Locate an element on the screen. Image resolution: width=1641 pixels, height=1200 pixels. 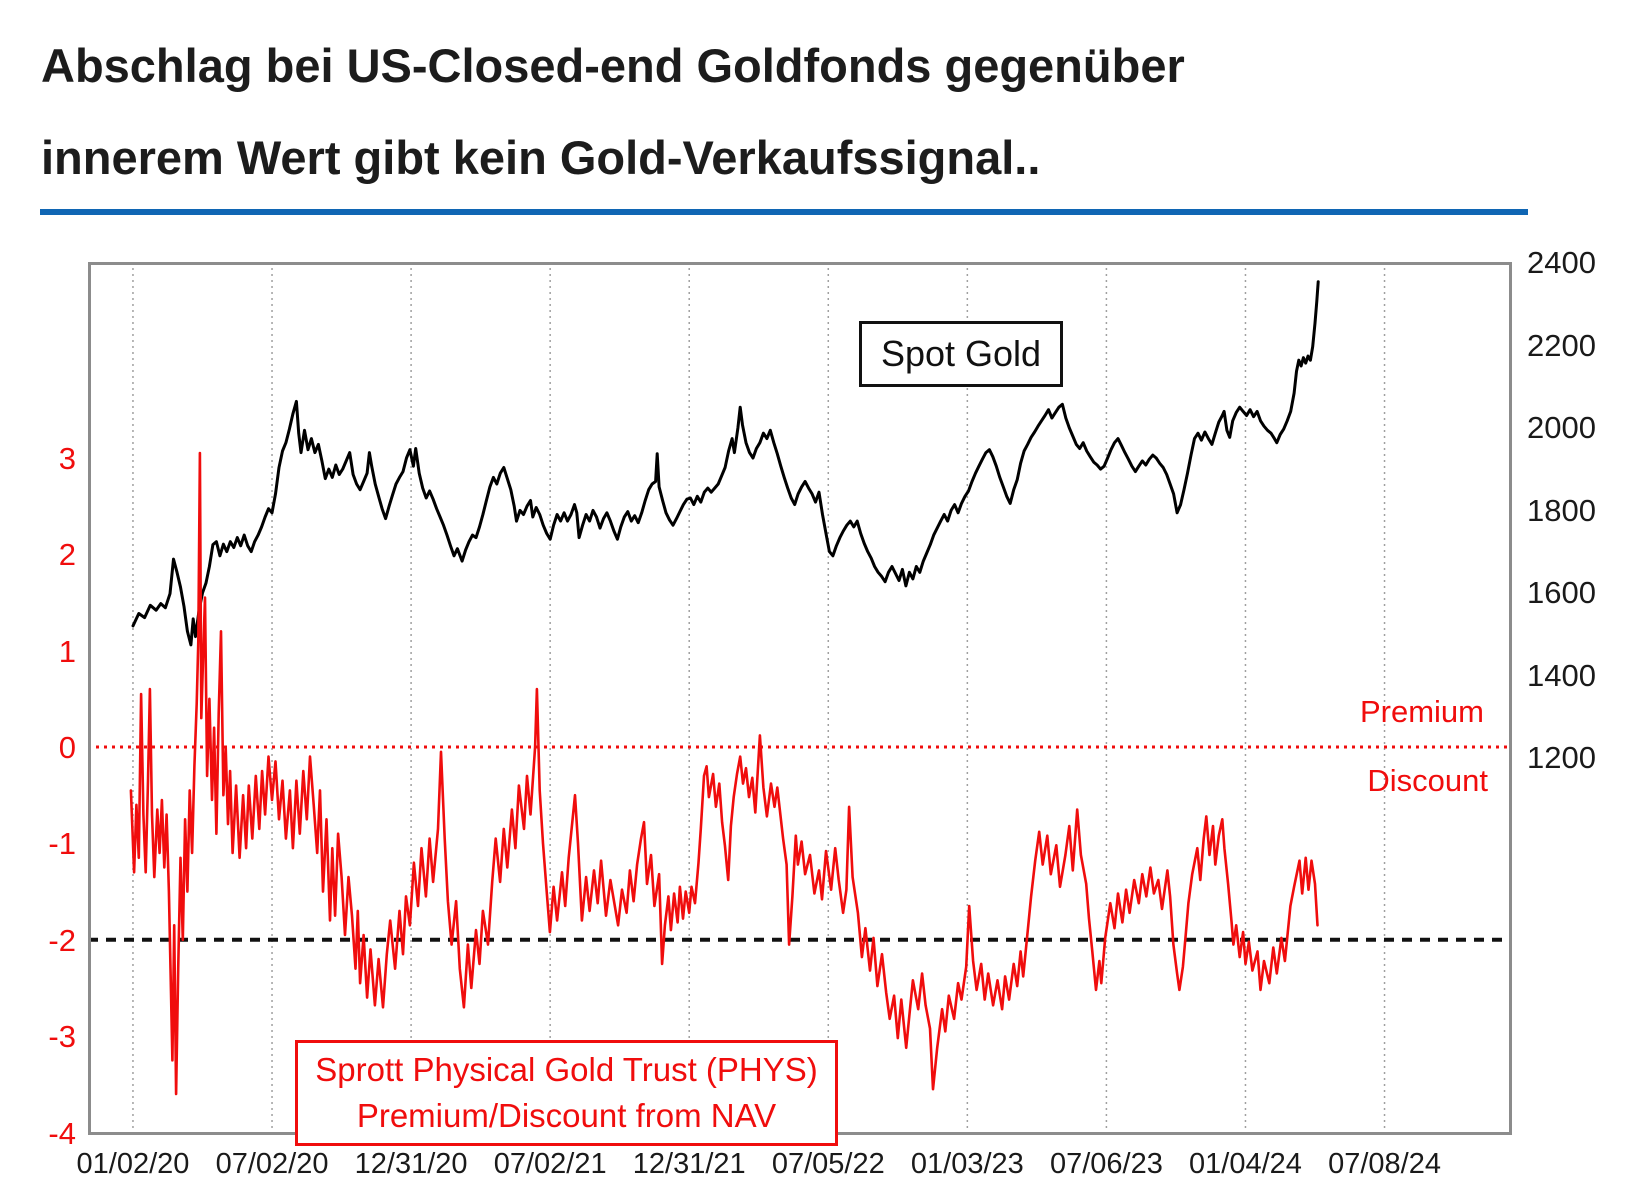
right-axis-tick-1400: 1400 is located at coordinates (1561, 675).